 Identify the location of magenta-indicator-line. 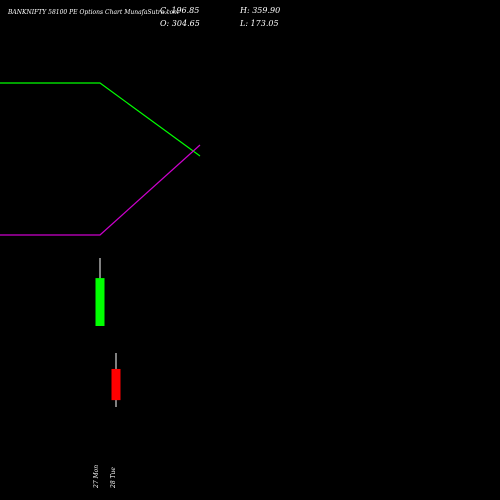
(100, 190).